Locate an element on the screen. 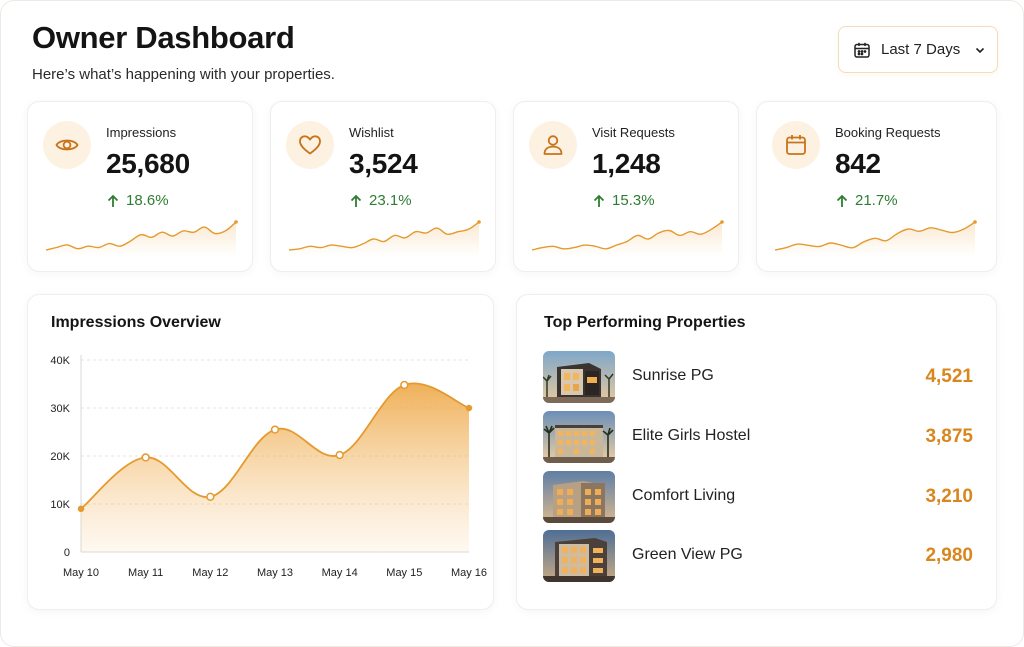 The height and width of the screenshot is (647, 1024). property-value: 4,521 is located at coordinates (949, 376).